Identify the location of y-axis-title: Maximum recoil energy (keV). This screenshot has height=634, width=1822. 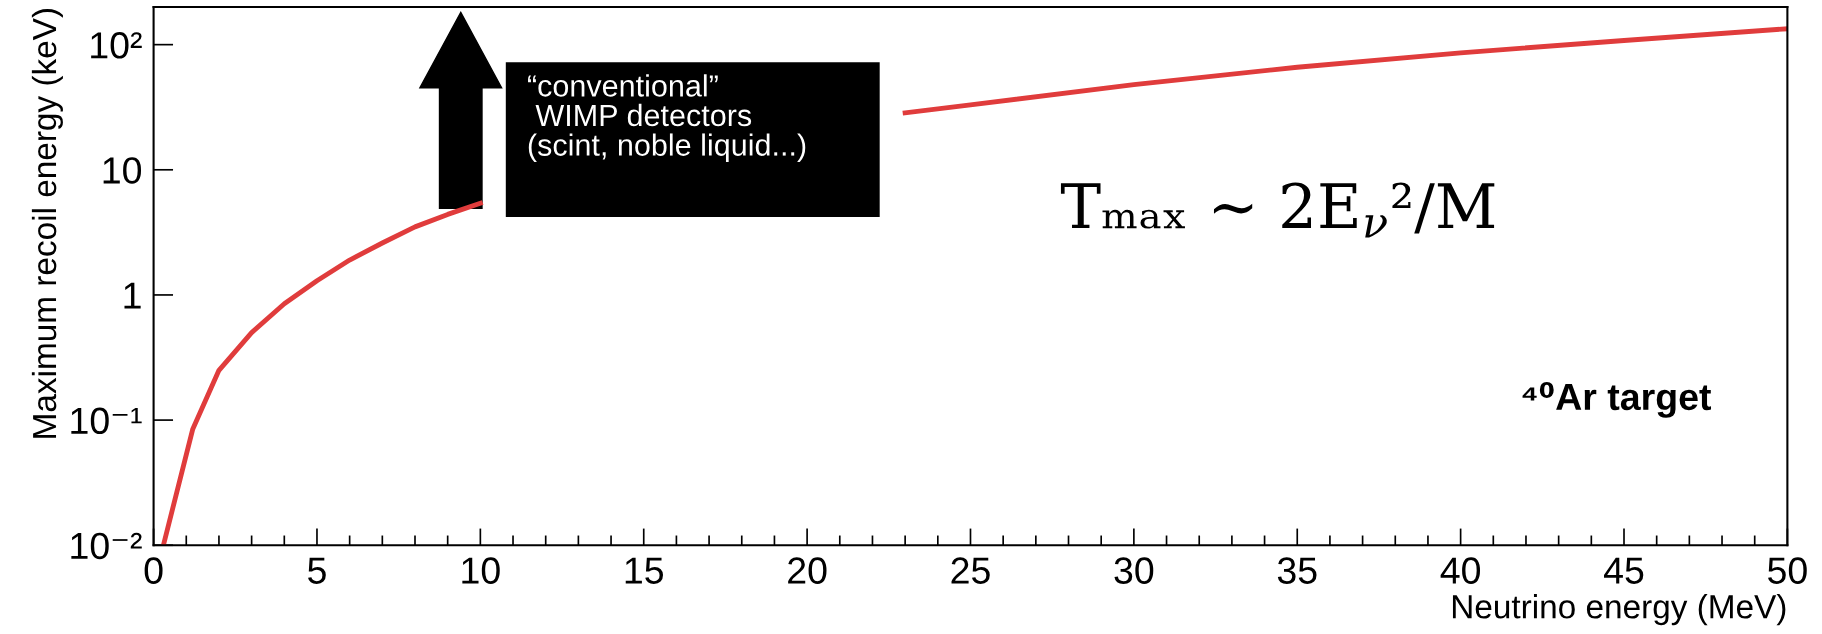
(47, 223).